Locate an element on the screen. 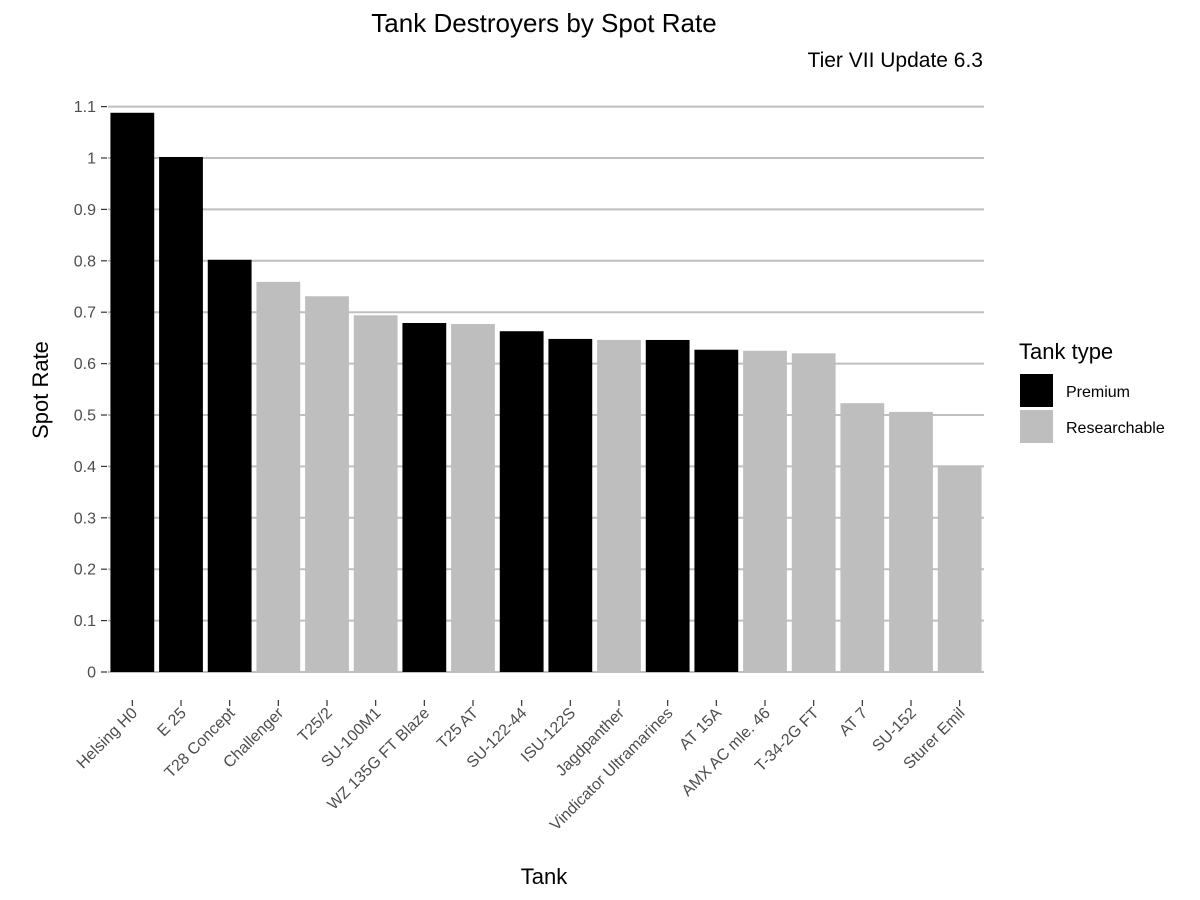 This screenshot has width=1200, height=900. y-tick-label: 0.1 is located at coordinates (85, 621).